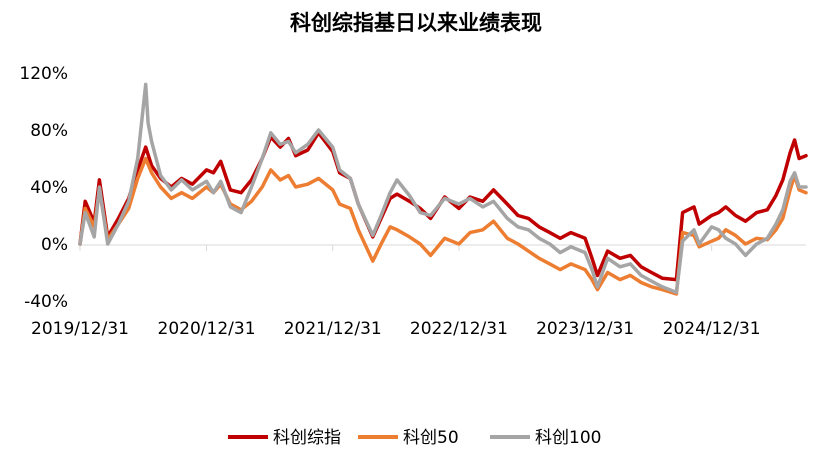 This screenshot has width=832, height=461. What do you see at coordinates (568, 438) in the screenshot?
I see `legend-label: 科创100` at bounding box center [568, 438].